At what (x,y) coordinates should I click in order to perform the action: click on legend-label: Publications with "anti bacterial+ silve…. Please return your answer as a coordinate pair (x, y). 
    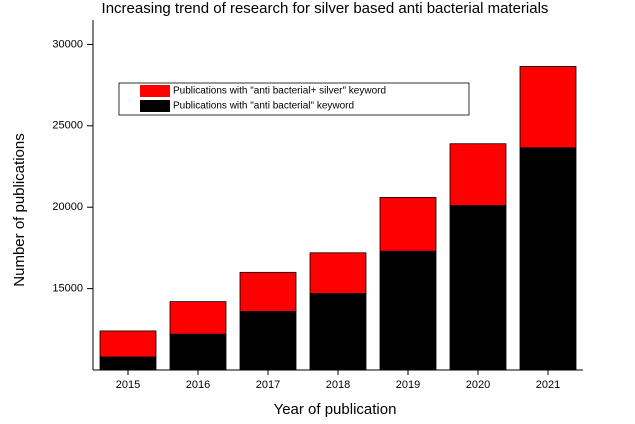
    Looking at the image, I should click on (279, 91).